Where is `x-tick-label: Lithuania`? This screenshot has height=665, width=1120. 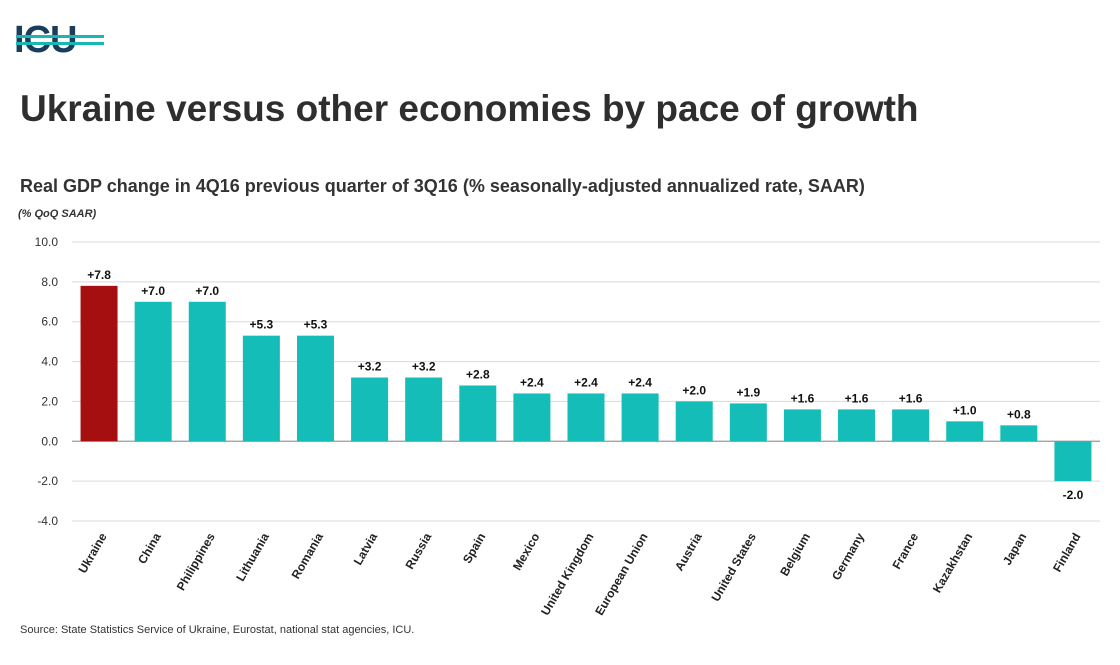
x-tick-label: Lithuania is located at coordinates (252, 556).